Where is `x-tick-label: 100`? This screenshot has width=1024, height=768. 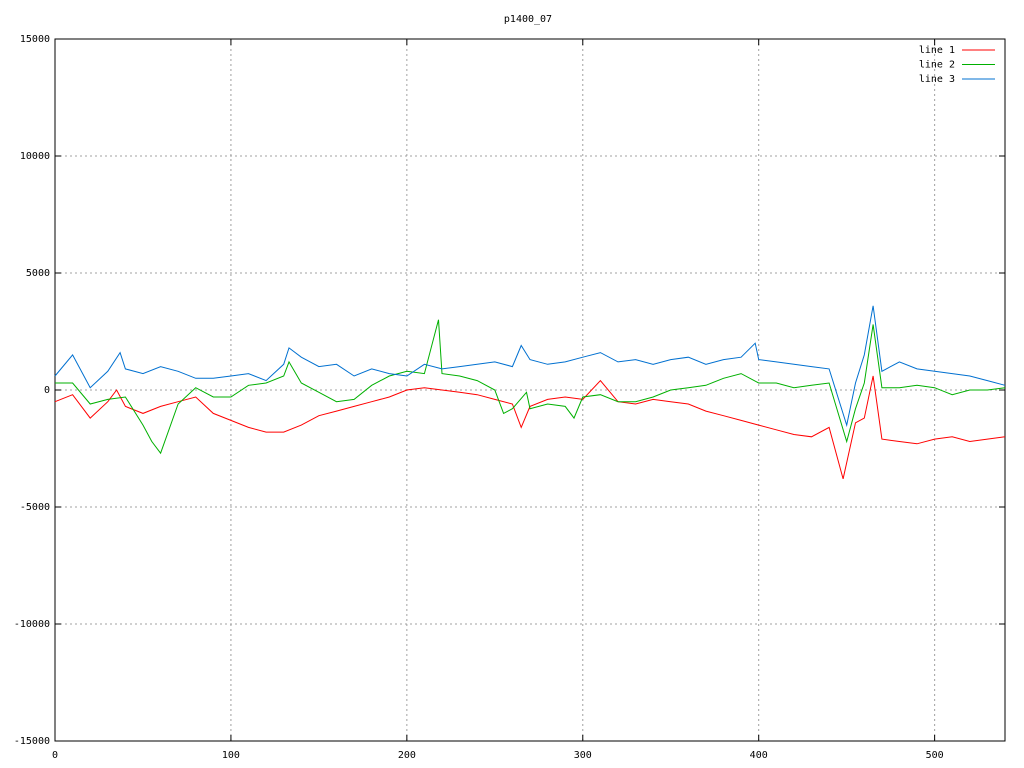 x-tick-label: 100 is located at coordinates (231, 755).